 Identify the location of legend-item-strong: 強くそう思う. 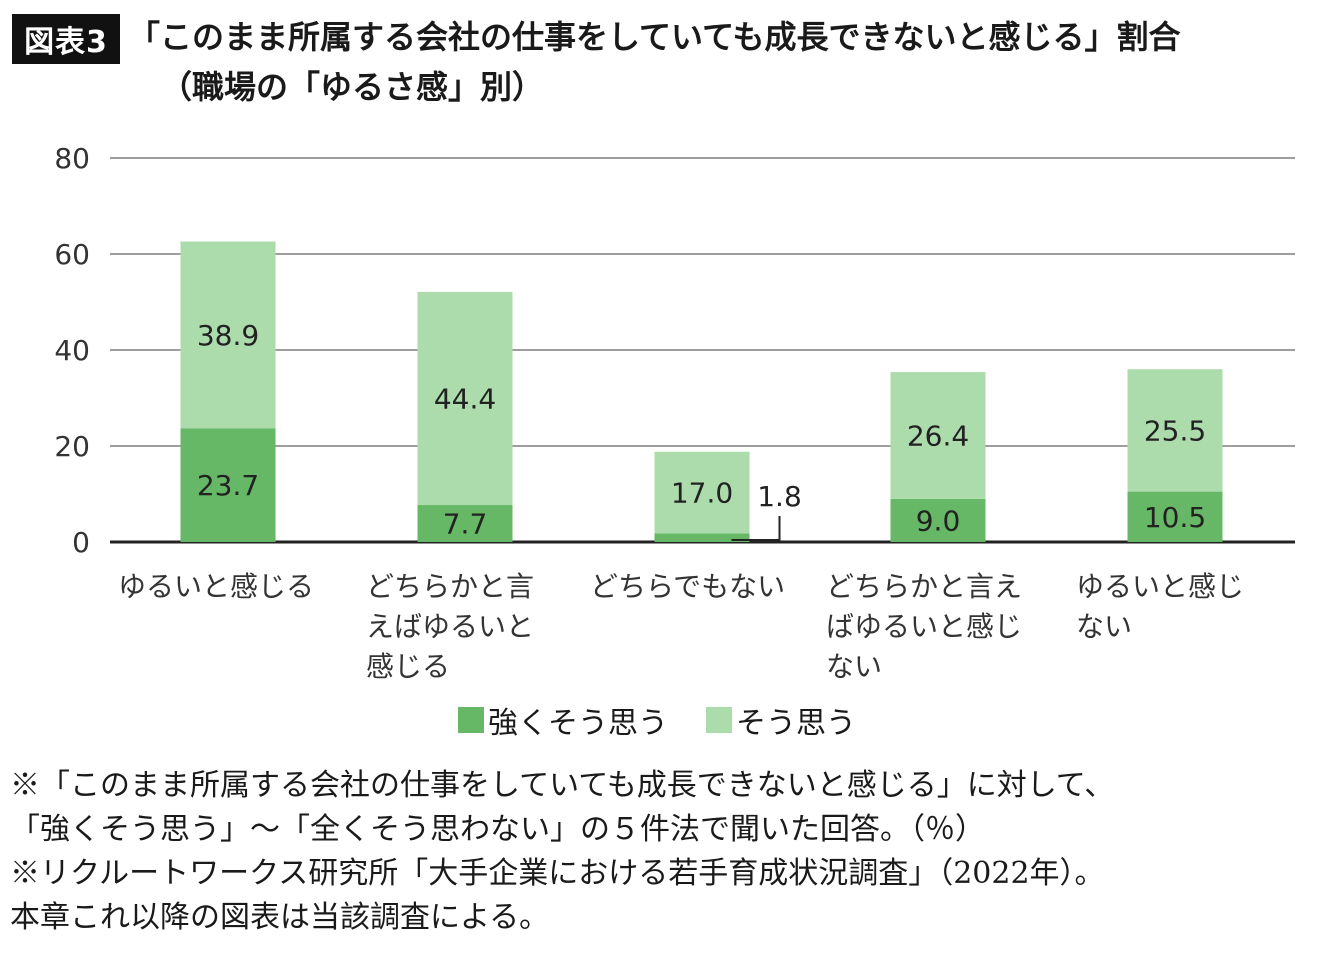
(563, 720).